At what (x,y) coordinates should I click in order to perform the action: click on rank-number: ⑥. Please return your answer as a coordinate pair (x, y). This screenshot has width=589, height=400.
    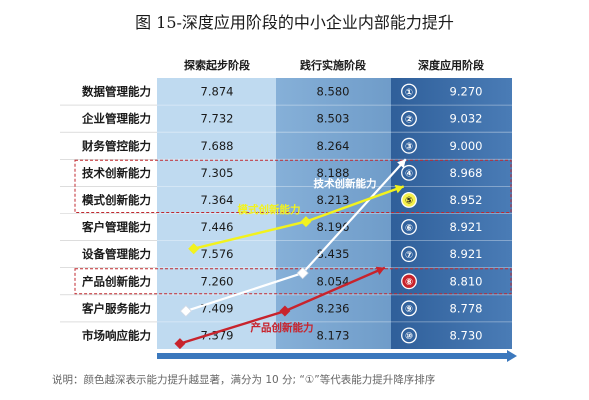
    Looking at the image, I should click on (409, 228).